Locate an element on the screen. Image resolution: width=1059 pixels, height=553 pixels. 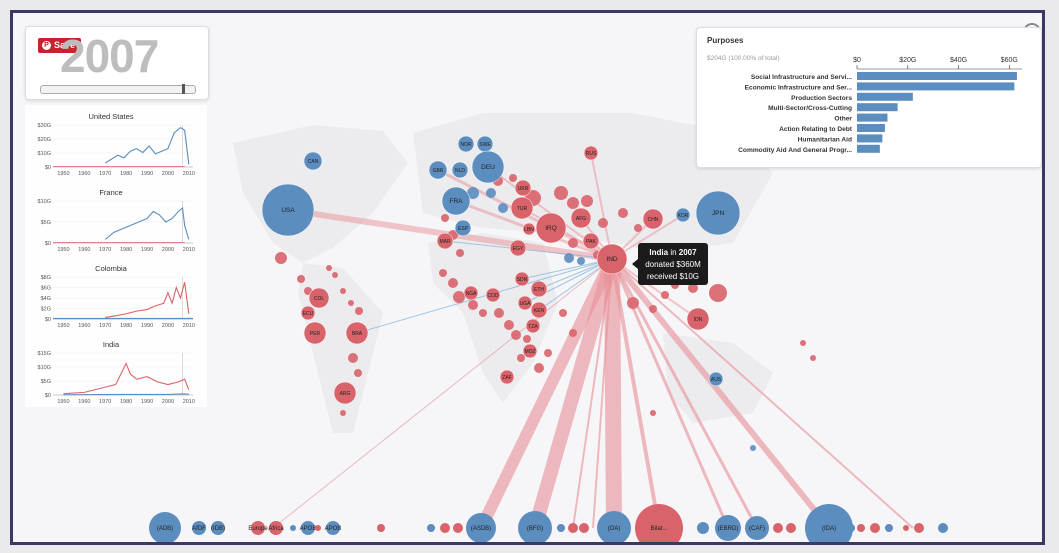
institution-label: AfDF is located at coordinates (199, 529).